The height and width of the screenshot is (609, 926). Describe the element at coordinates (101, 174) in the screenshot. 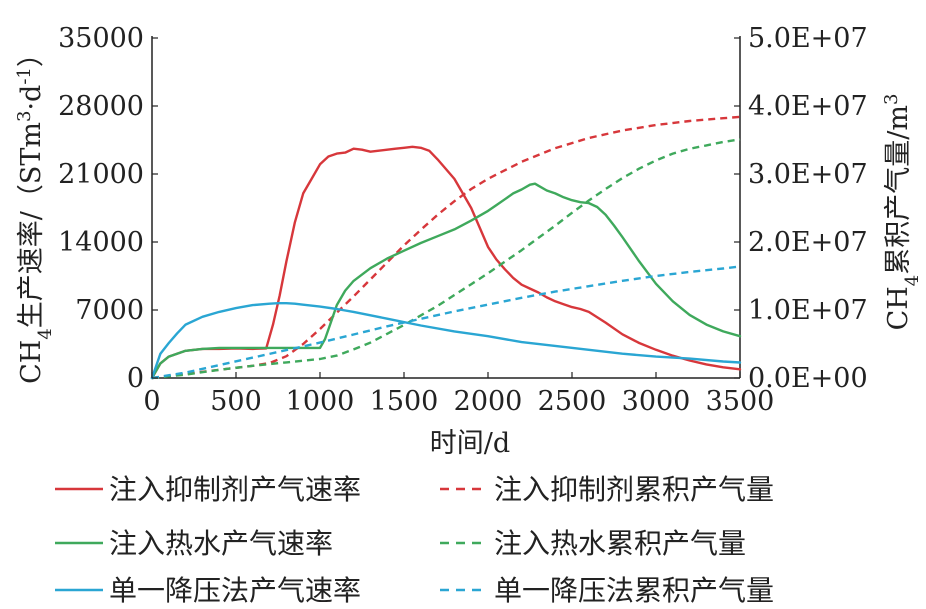

I see `y-tick-label: 21000` at that location.